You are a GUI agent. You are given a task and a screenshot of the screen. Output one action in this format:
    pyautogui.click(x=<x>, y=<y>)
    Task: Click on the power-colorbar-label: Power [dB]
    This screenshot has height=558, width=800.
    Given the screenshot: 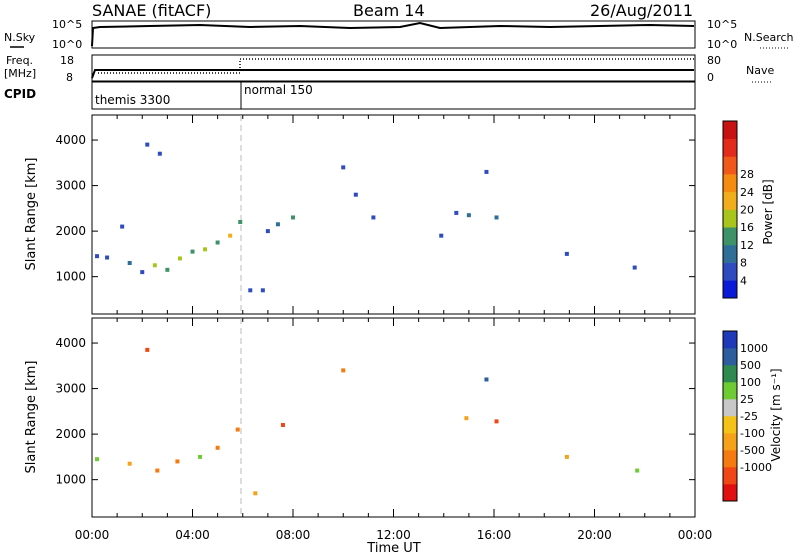 What is the action you would take?
    pyautogui.click(x=768, y=211)
    